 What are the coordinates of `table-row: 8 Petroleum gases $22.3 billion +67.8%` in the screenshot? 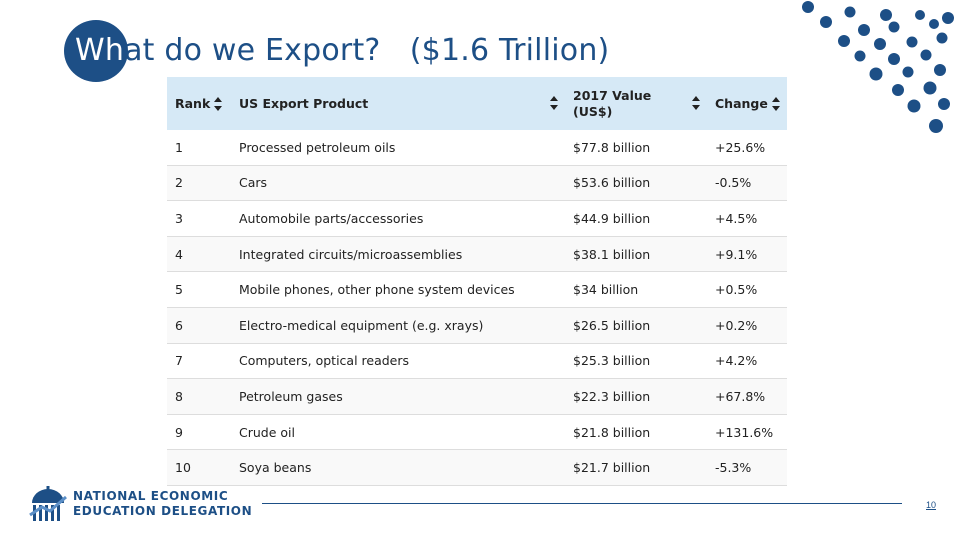 It's located at (477, 396).